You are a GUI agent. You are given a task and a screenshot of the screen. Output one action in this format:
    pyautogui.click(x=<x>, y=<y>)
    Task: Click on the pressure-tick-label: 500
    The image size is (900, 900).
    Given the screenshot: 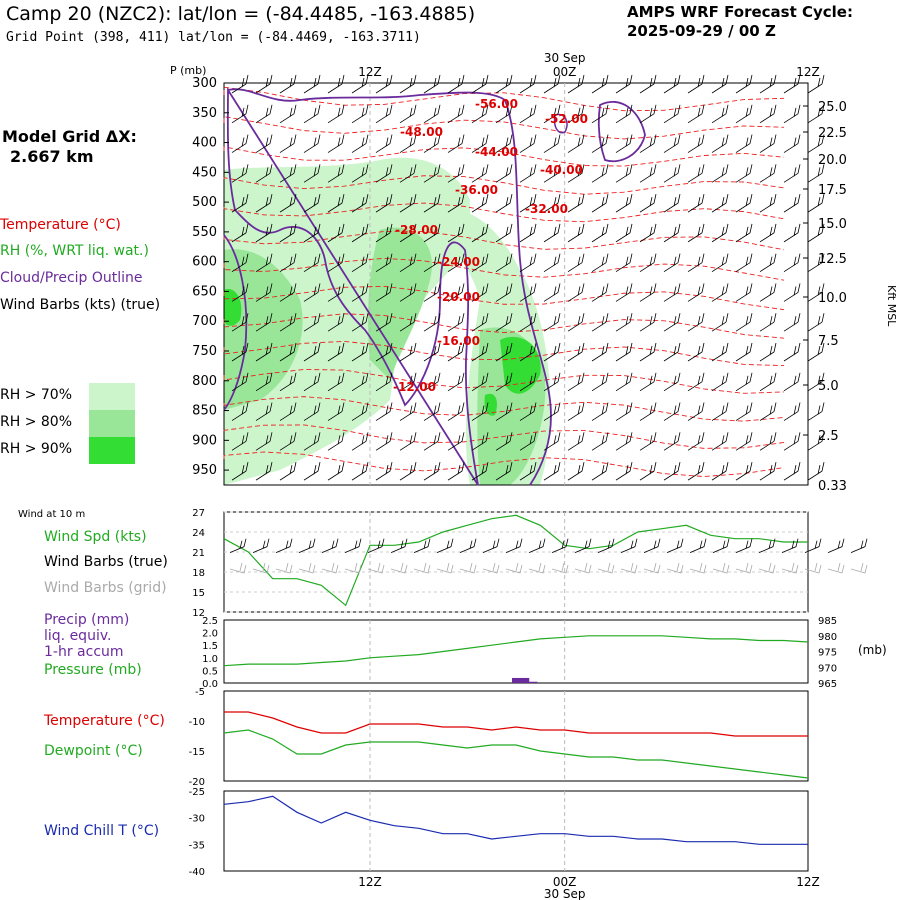 What is the action you would take?
    pyautogui.click(x=204, y=202)
    